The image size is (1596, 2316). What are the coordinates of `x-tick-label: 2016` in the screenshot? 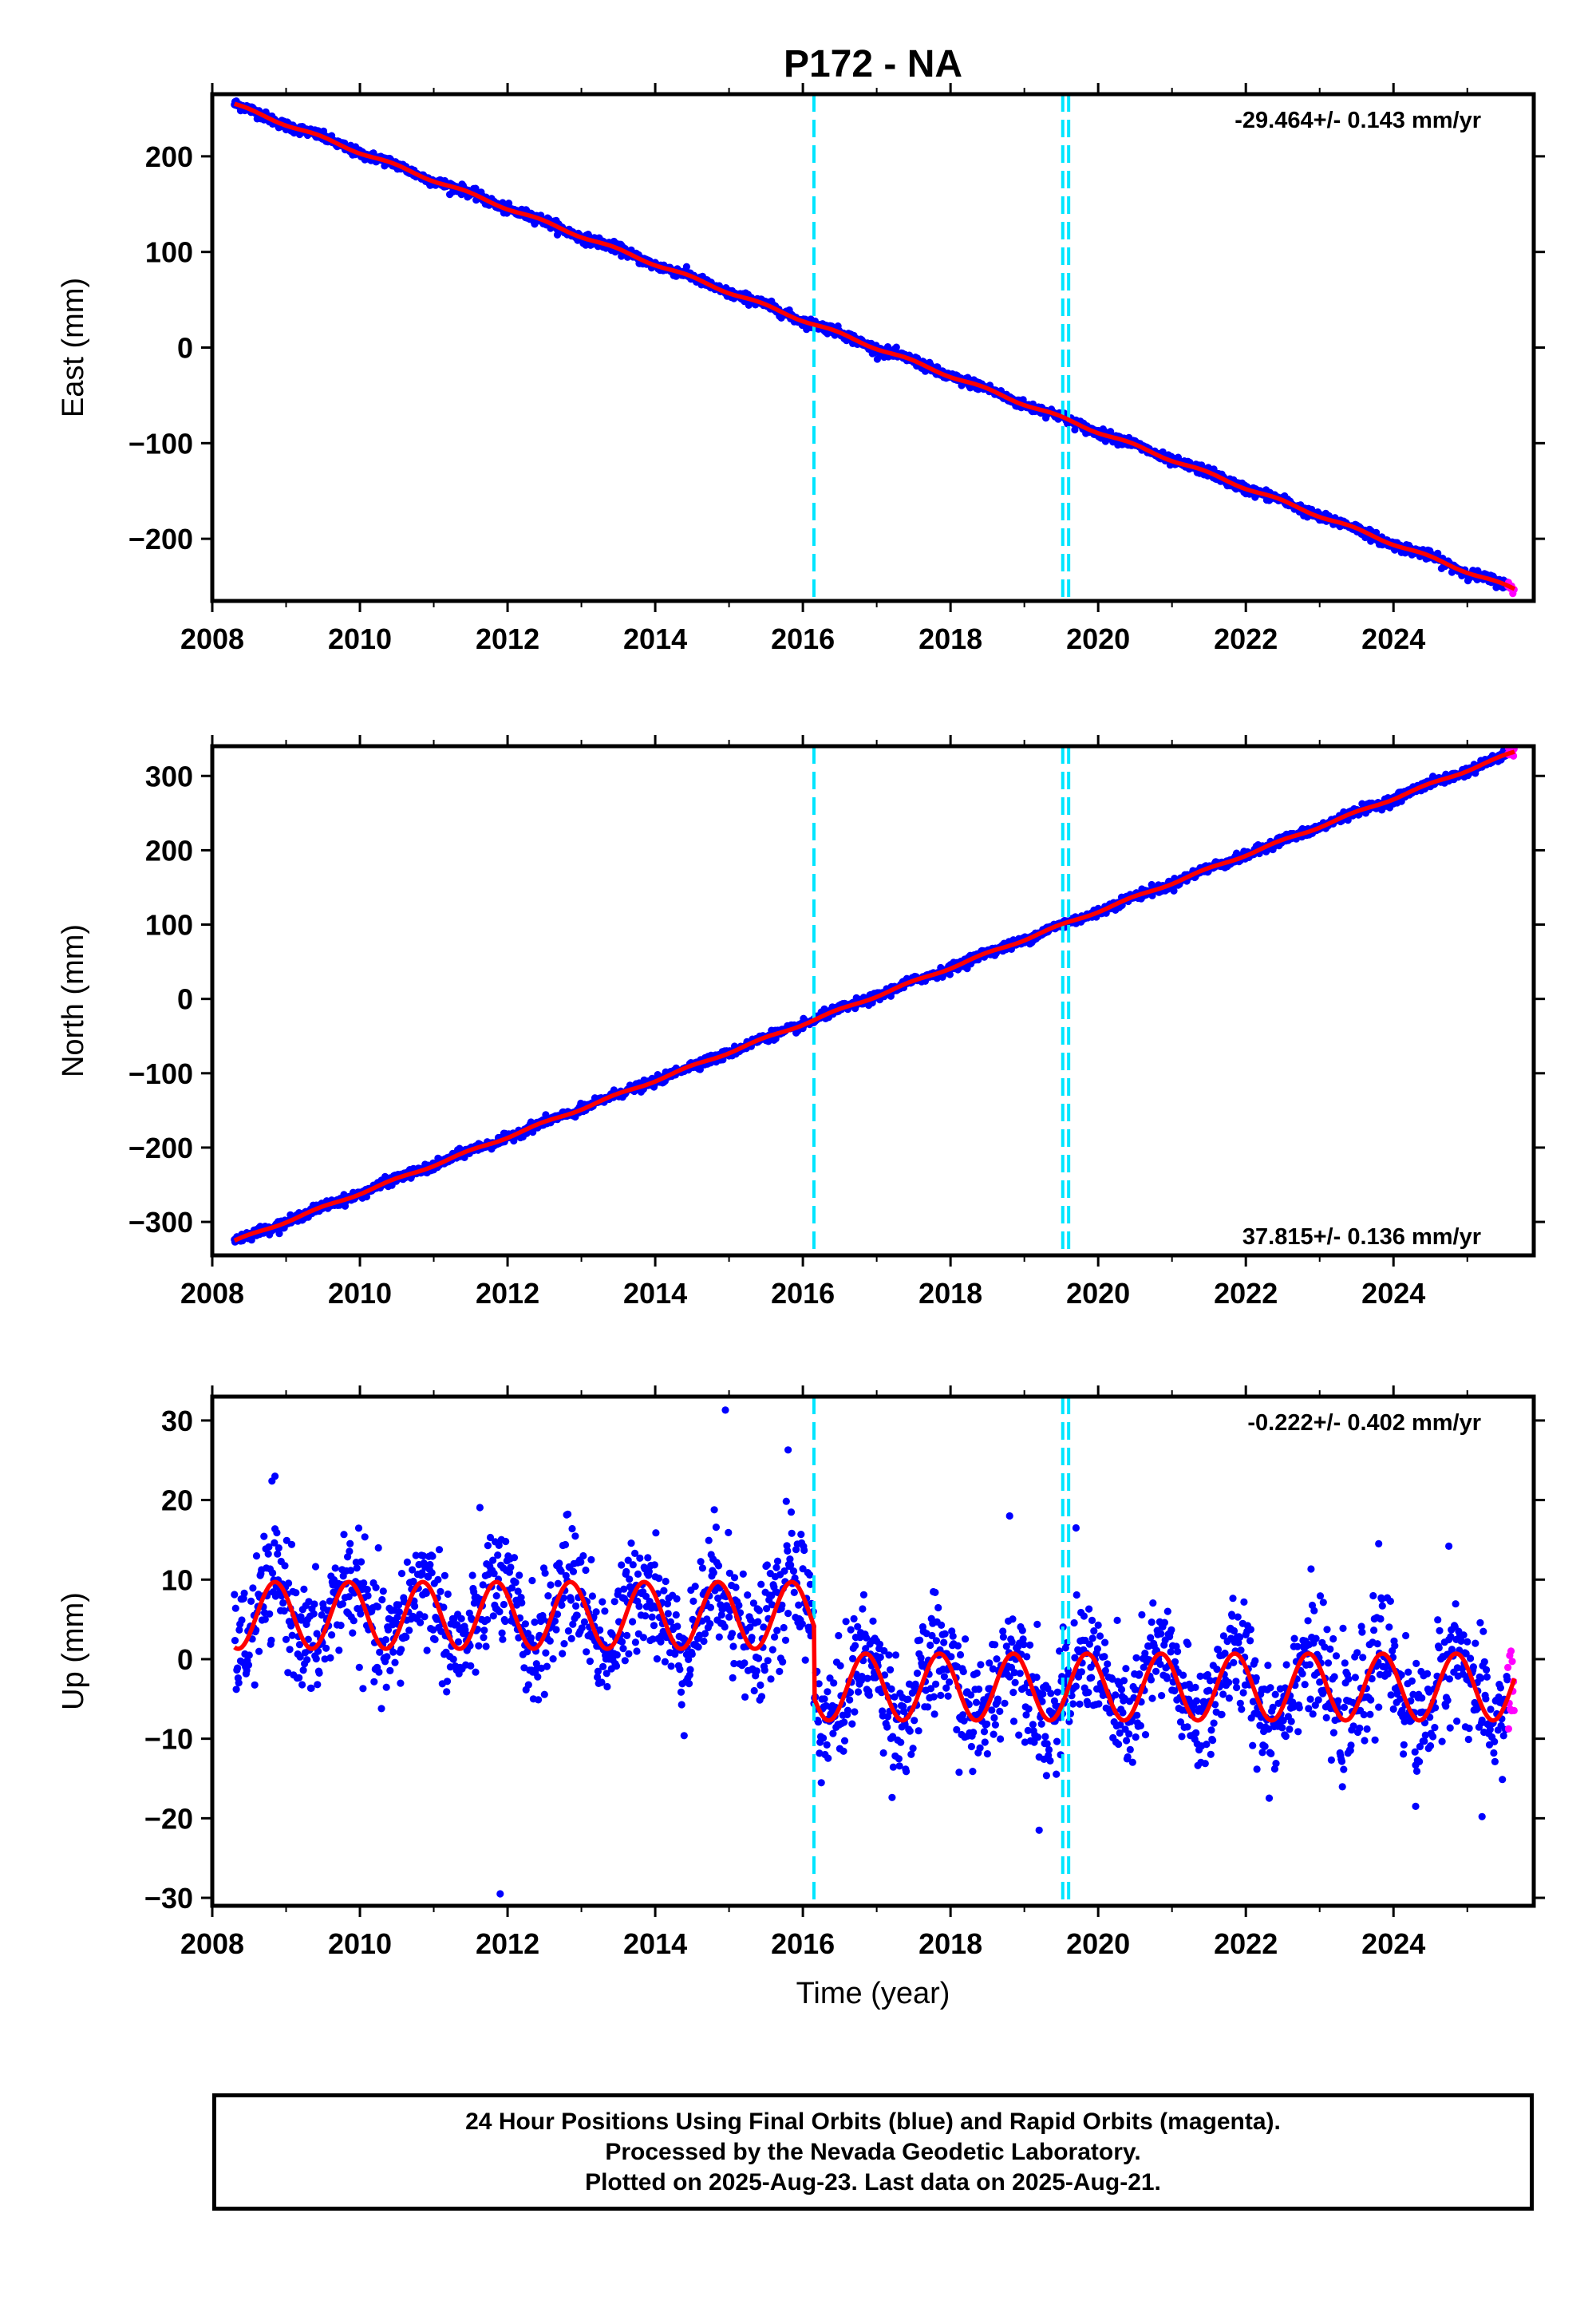 It's located at (803, 1293).